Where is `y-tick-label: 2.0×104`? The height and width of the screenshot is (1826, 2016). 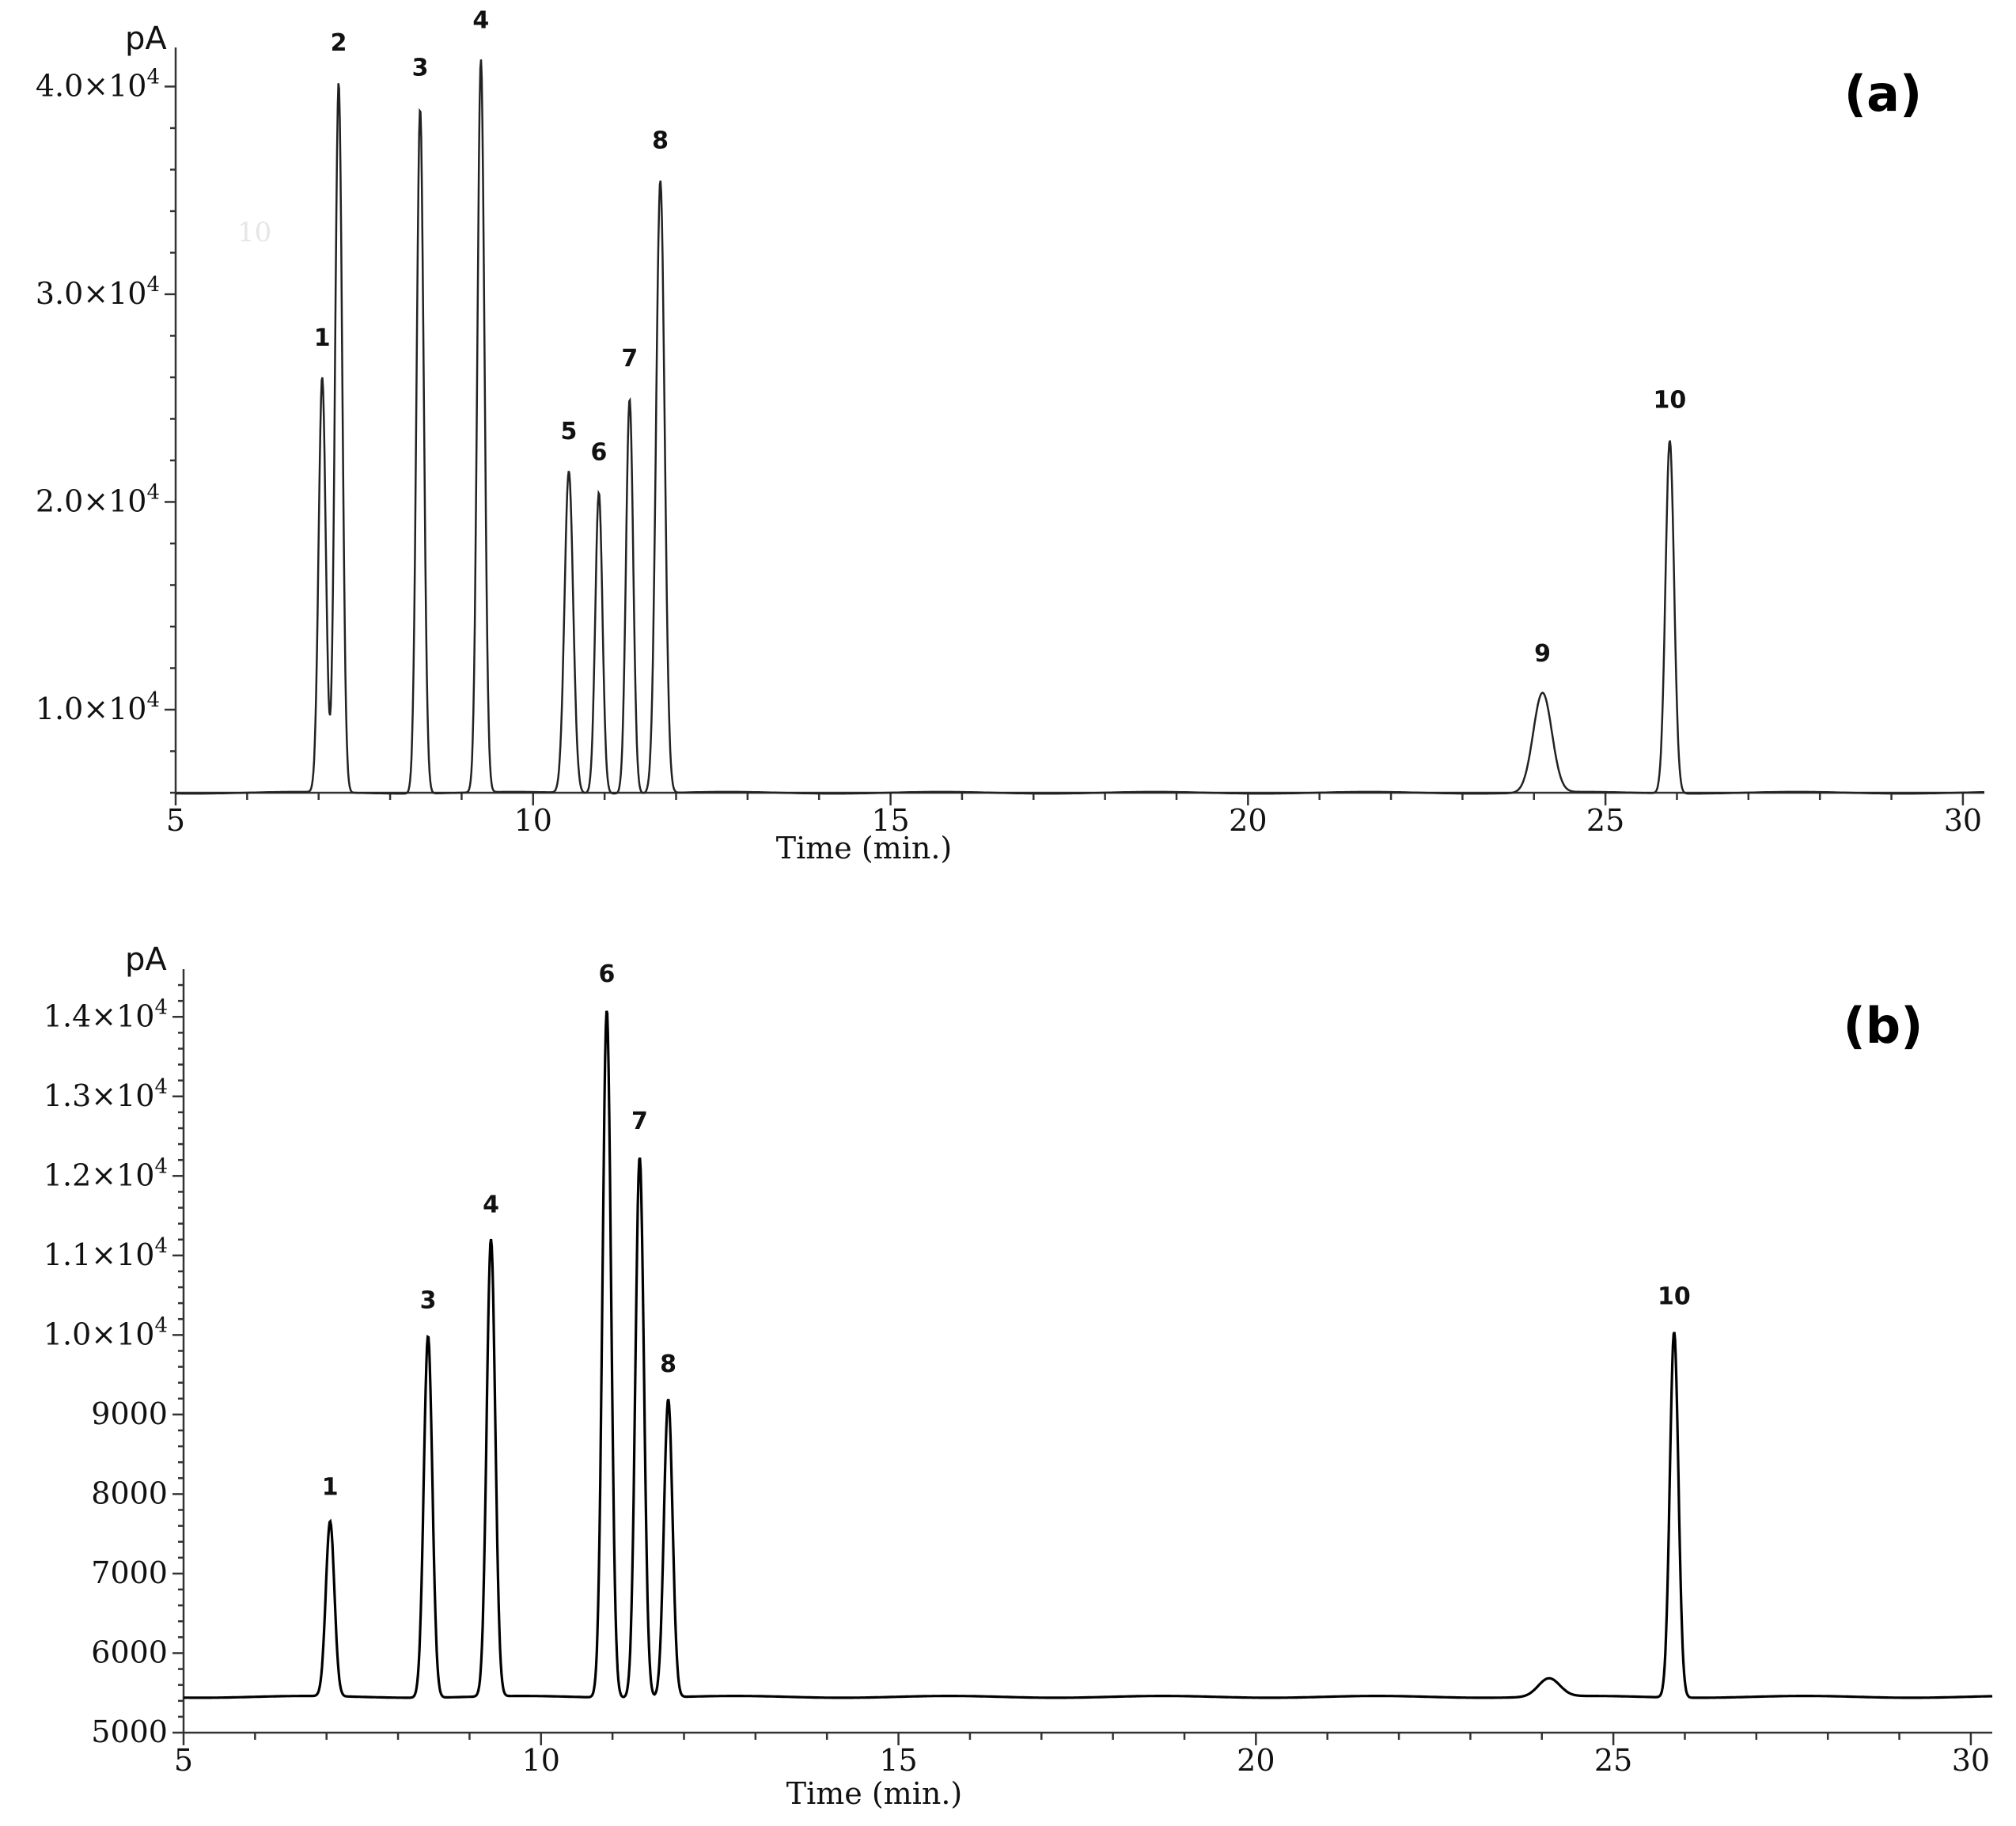 y-tick-label: 2.0×104 is located at coordinates (98, 499).